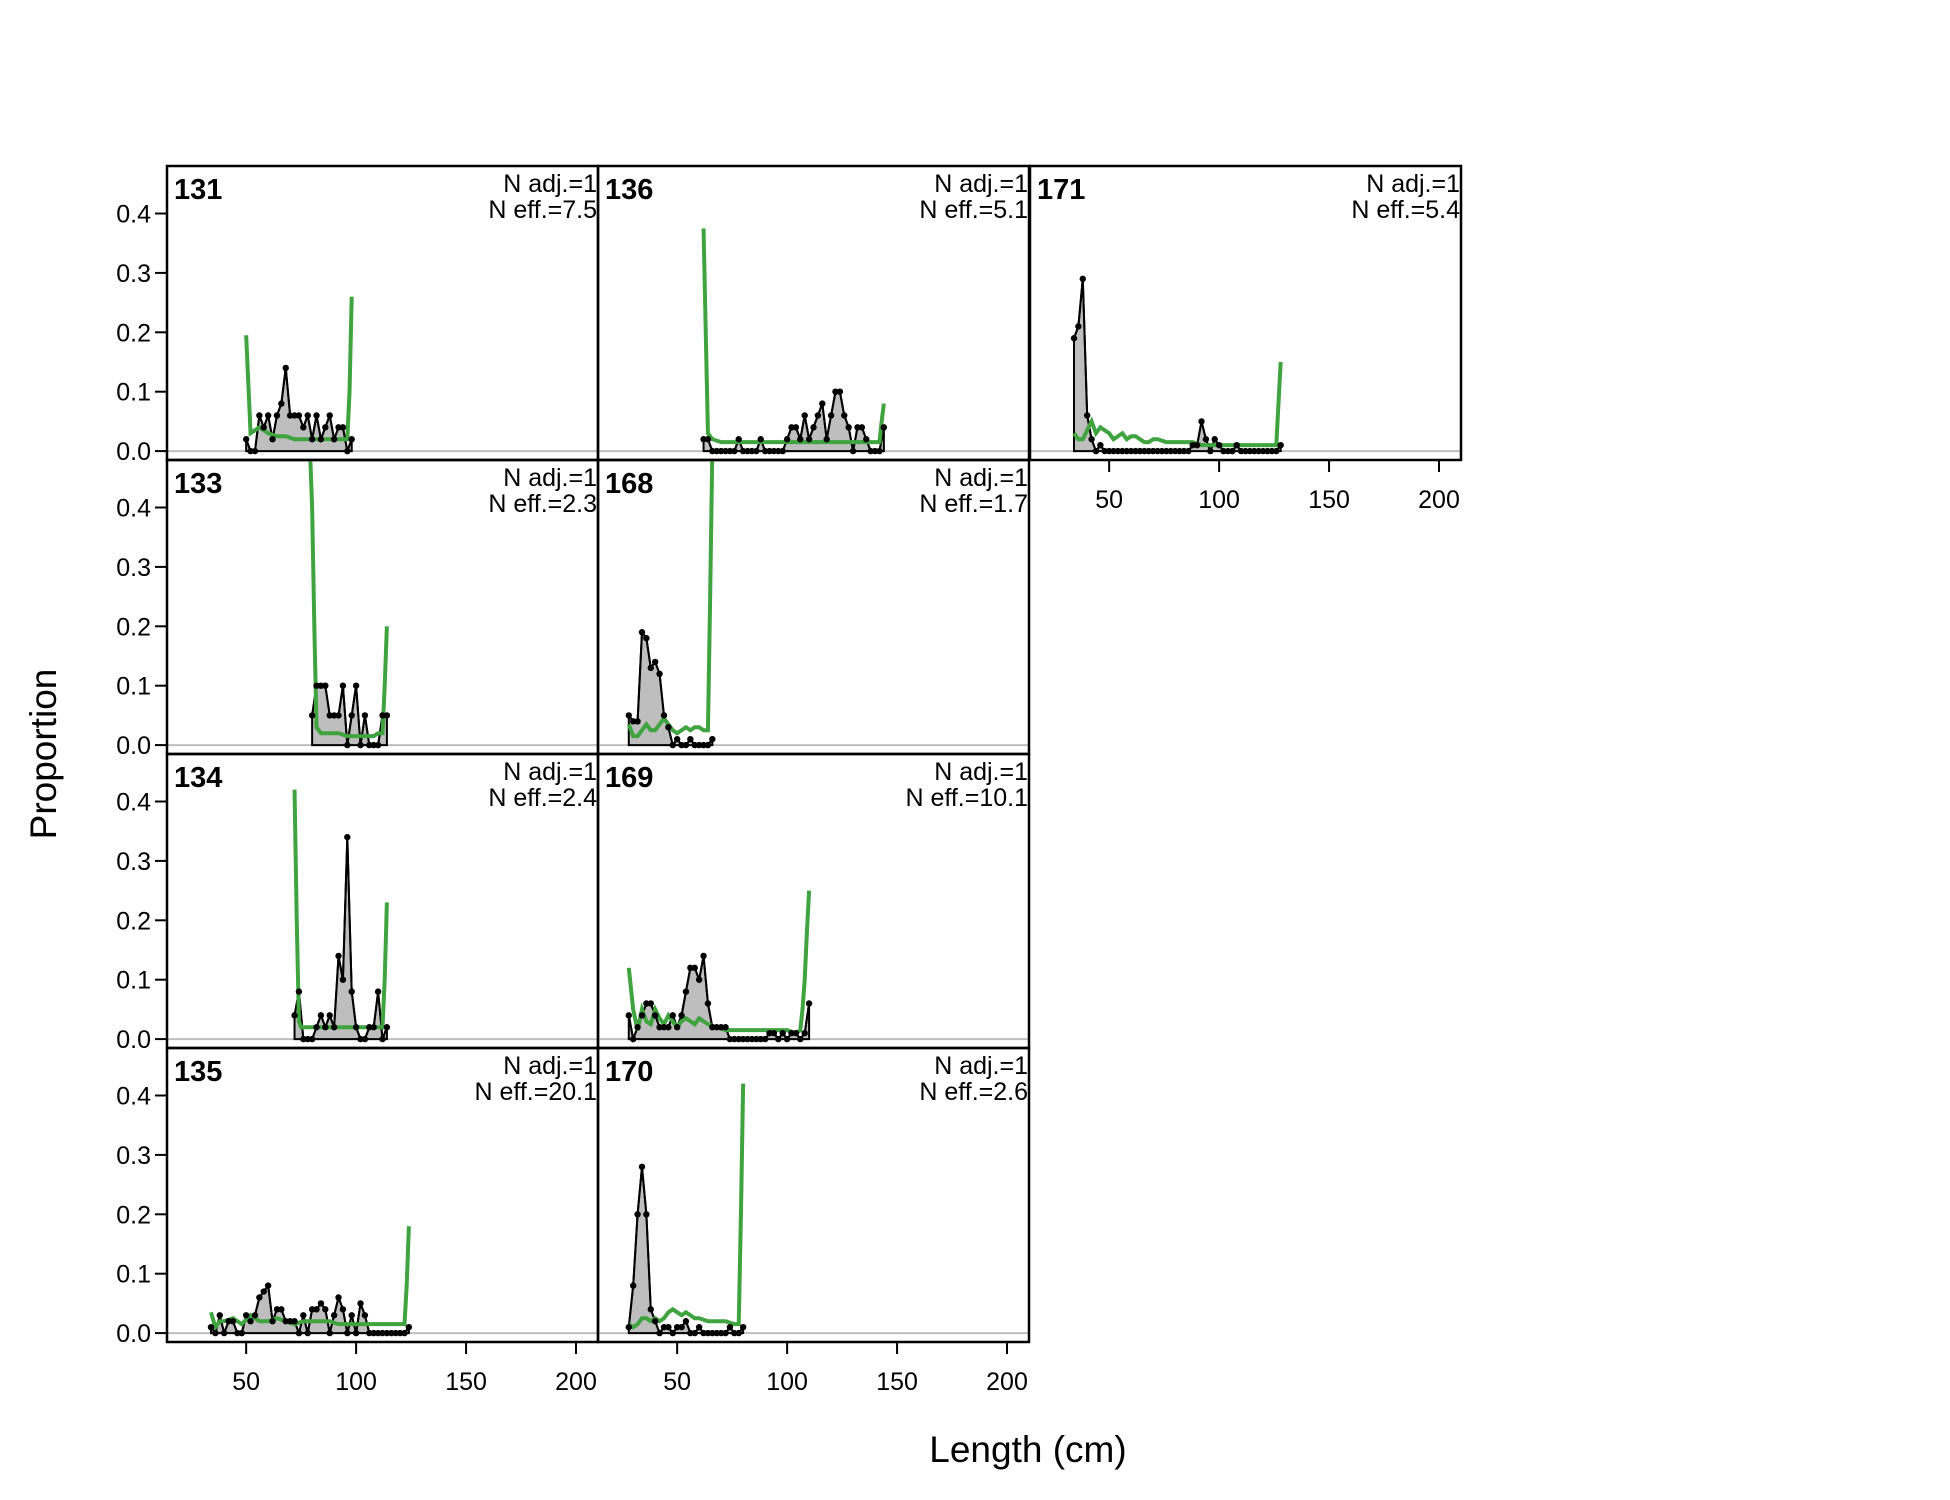 The image size is (1950, 1500). Describe the element at coordinates (133, 1275) in the screenshot. I see `y-tick-label: 0.1` at that location.